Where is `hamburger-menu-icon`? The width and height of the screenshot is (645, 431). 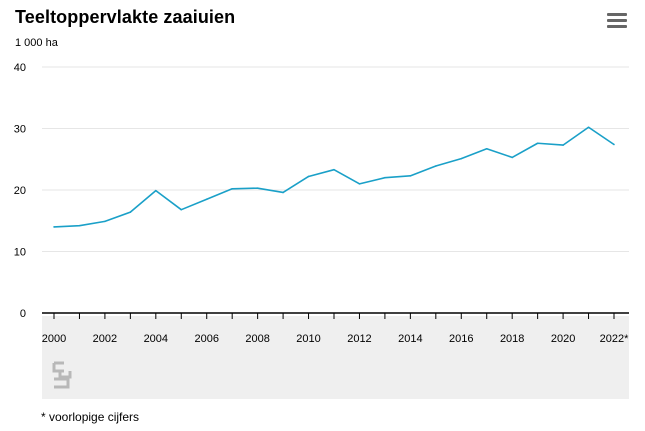
hamburger-menu-icon is located at coordinates (617, 22).